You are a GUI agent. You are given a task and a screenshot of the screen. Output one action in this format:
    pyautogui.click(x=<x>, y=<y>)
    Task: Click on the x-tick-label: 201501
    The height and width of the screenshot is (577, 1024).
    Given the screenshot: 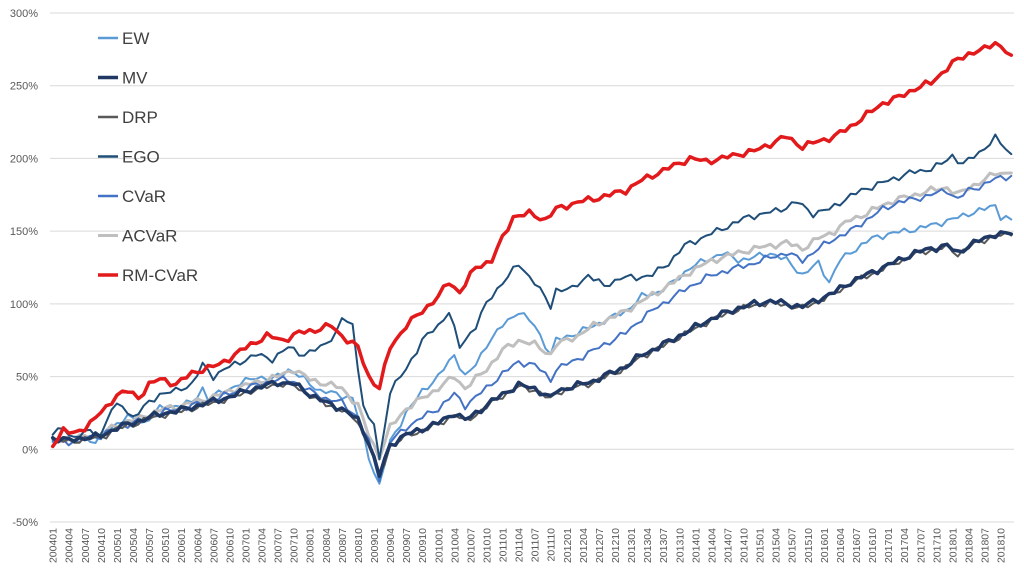 What is the action you would take?
    pyautogui.click(x=761, y=545)
    